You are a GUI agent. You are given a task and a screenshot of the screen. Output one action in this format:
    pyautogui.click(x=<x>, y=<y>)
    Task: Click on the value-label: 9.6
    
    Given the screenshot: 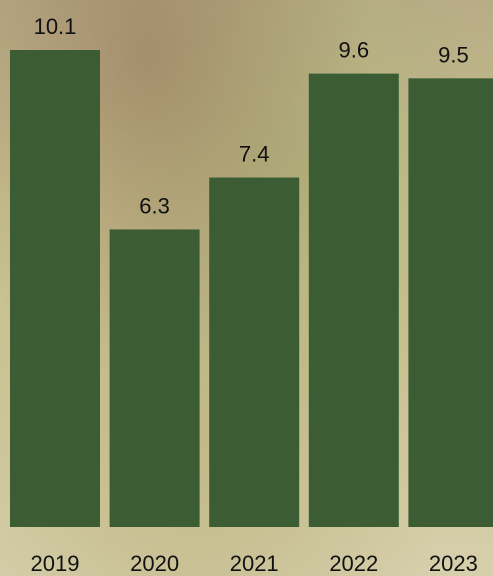 What is the action you would take?
    pyautogui.click(x=354, y=50)
    